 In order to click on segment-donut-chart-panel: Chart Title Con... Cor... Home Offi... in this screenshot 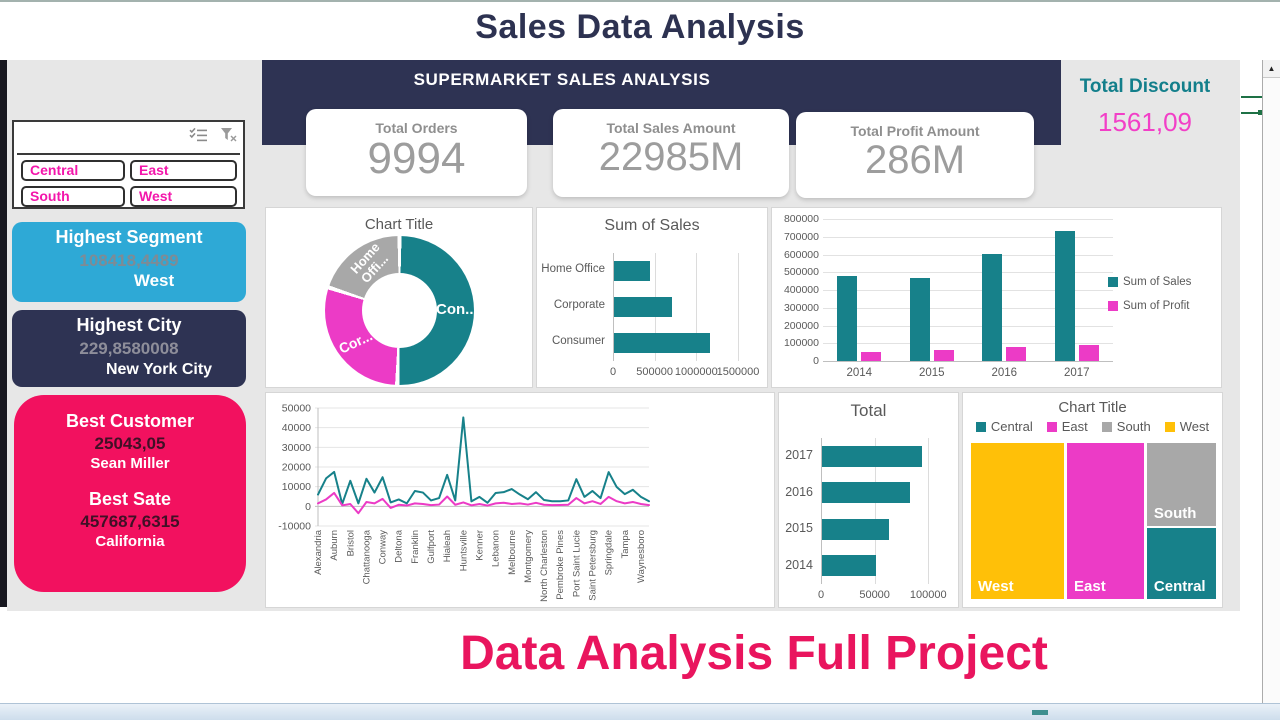, I will do `click(399, 297)`.